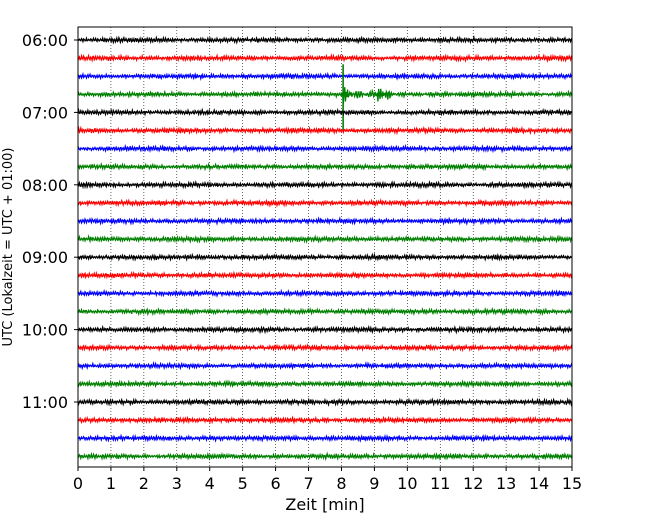 The width and height of the screenshot is (650, 520). I want to click on y-axis-label: UTC (Lokalzeit = UTC + 01:00), so click(8, 247).